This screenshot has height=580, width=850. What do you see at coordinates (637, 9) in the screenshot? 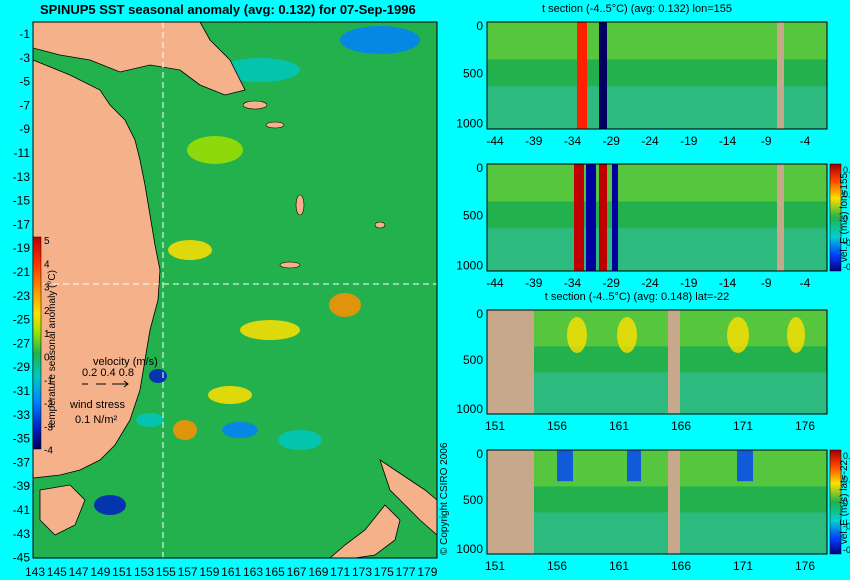
I see `panel-title: t section (-4..5°C) (avg: 0.132) lon=155` at bounding box center [637, 9].